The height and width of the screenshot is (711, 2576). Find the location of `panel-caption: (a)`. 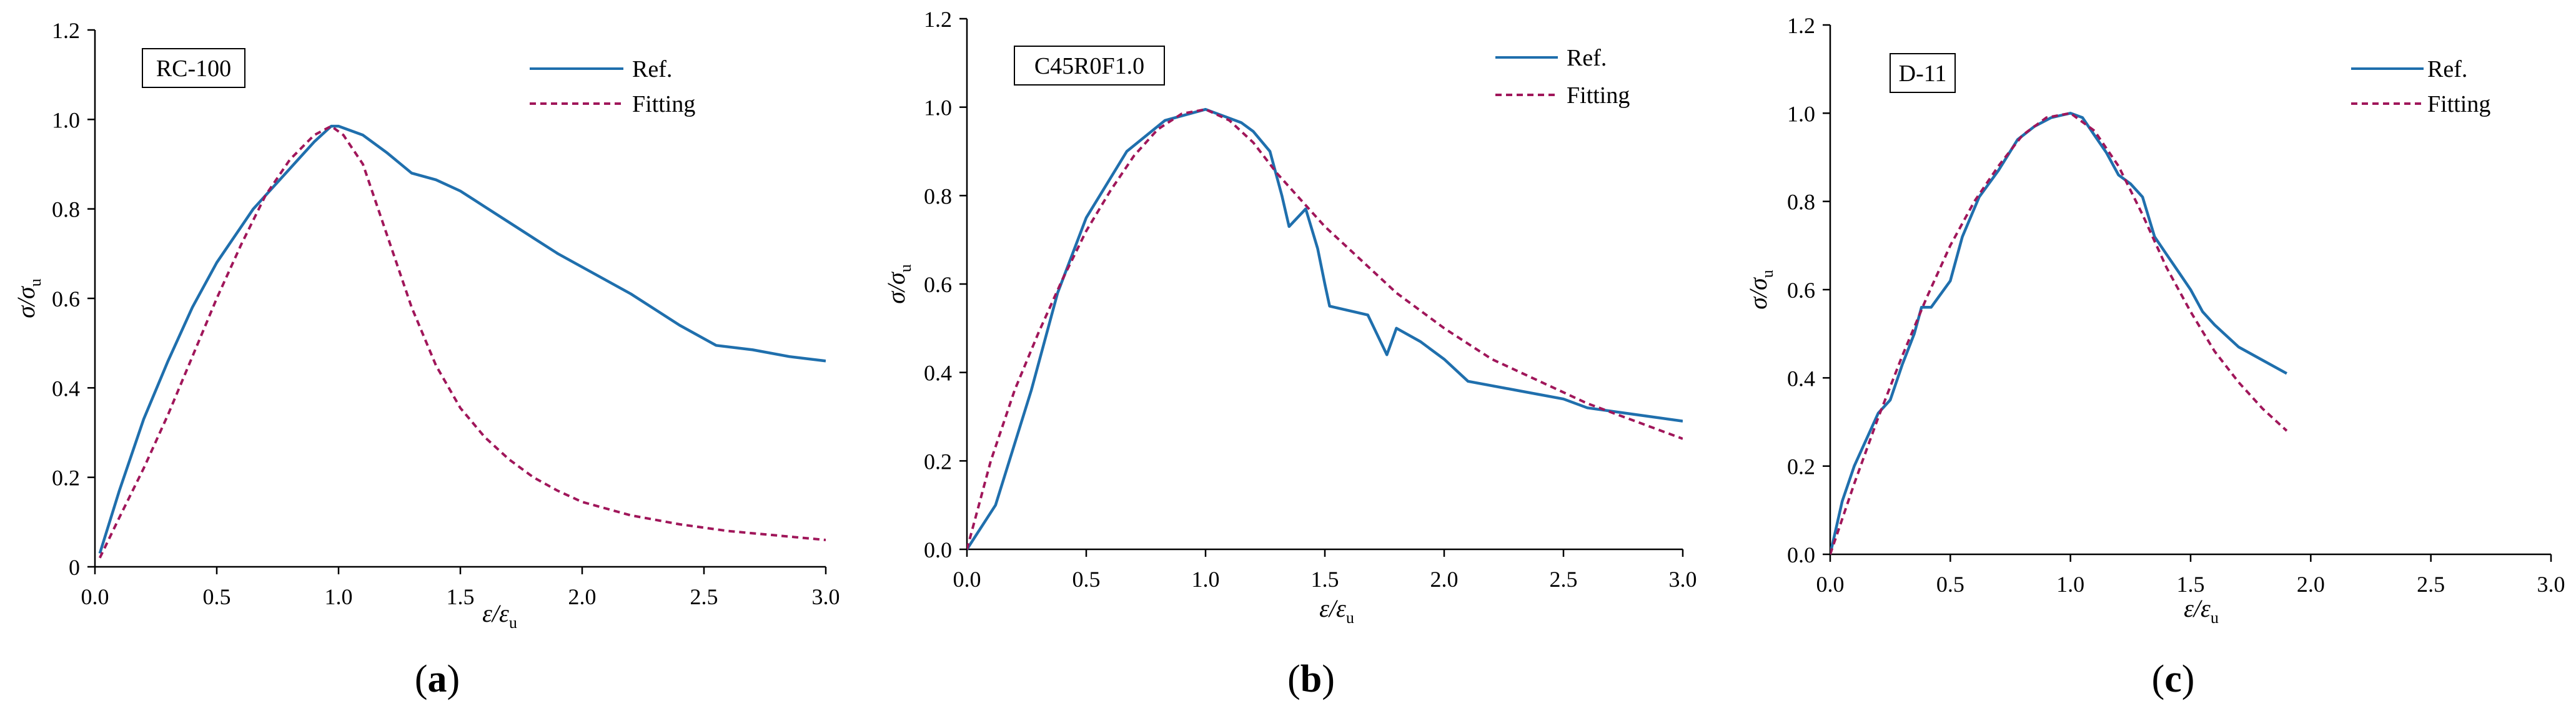

panel-caption: (a) is located at coordinates (437, 679).